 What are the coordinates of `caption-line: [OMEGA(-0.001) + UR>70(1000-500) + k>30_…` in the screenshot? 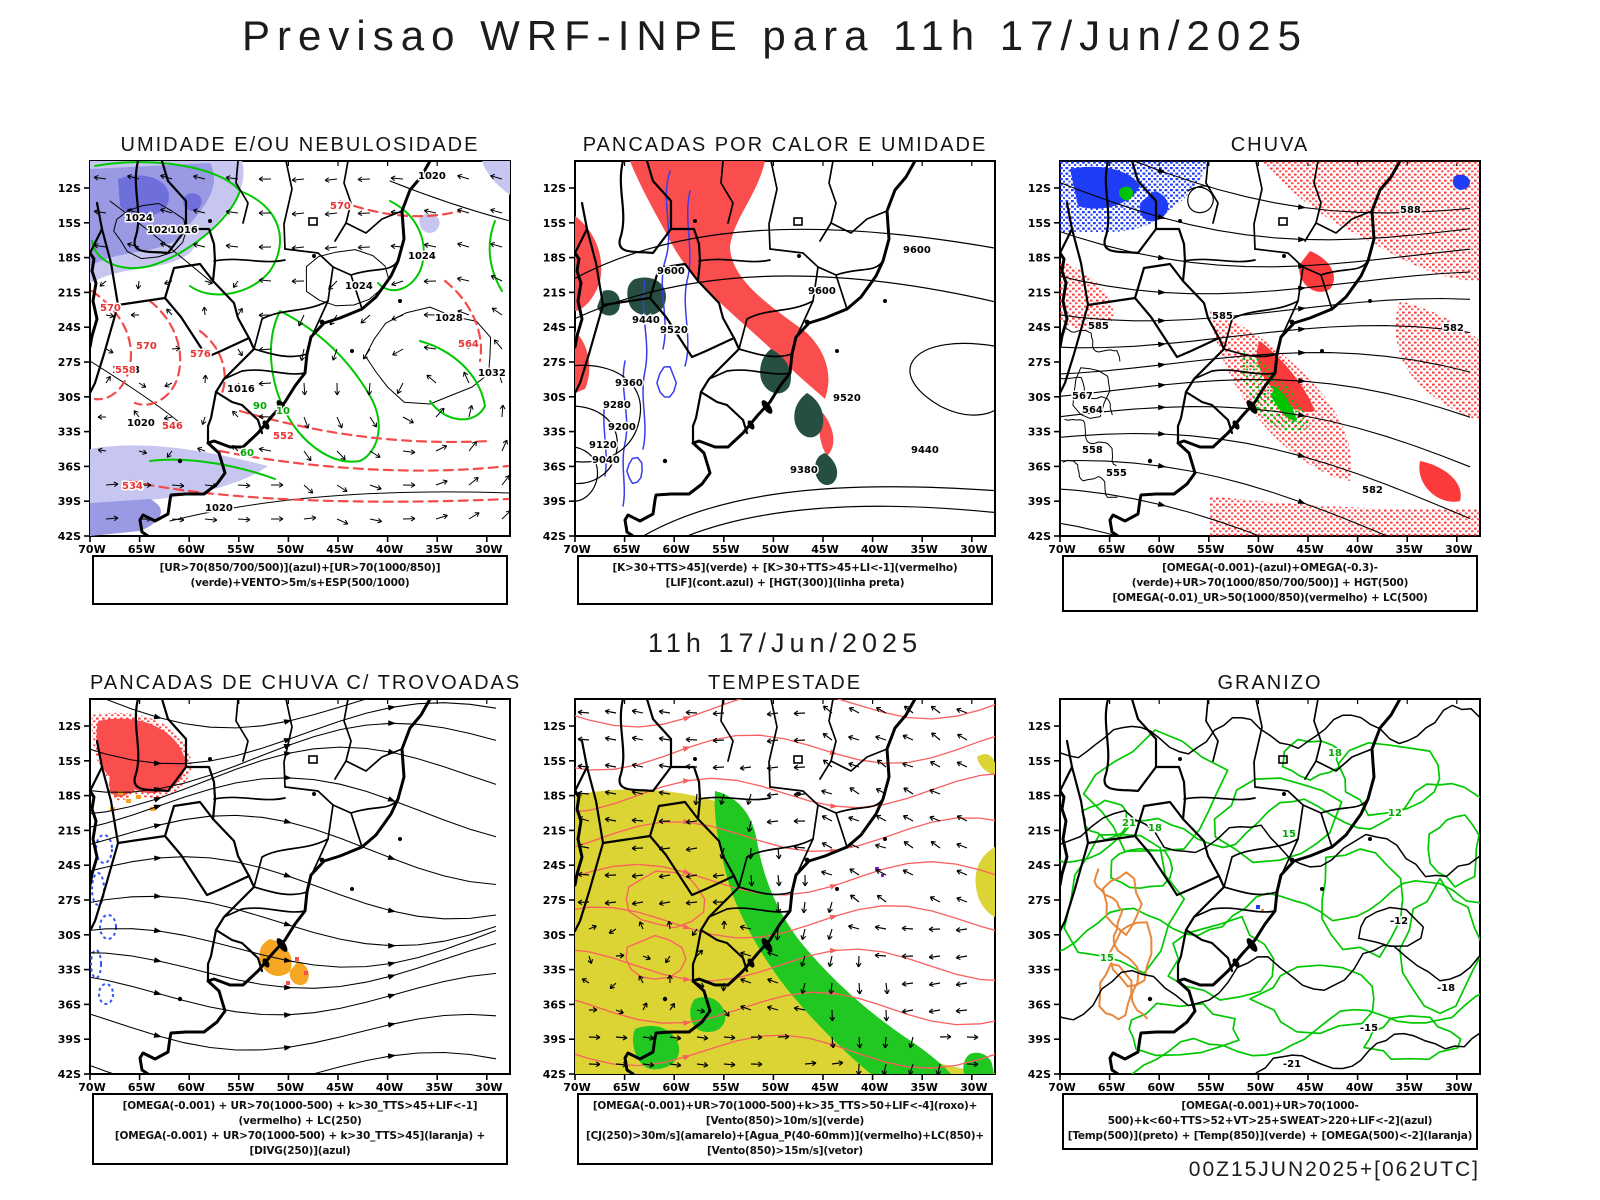 It's located at (300, 1143).